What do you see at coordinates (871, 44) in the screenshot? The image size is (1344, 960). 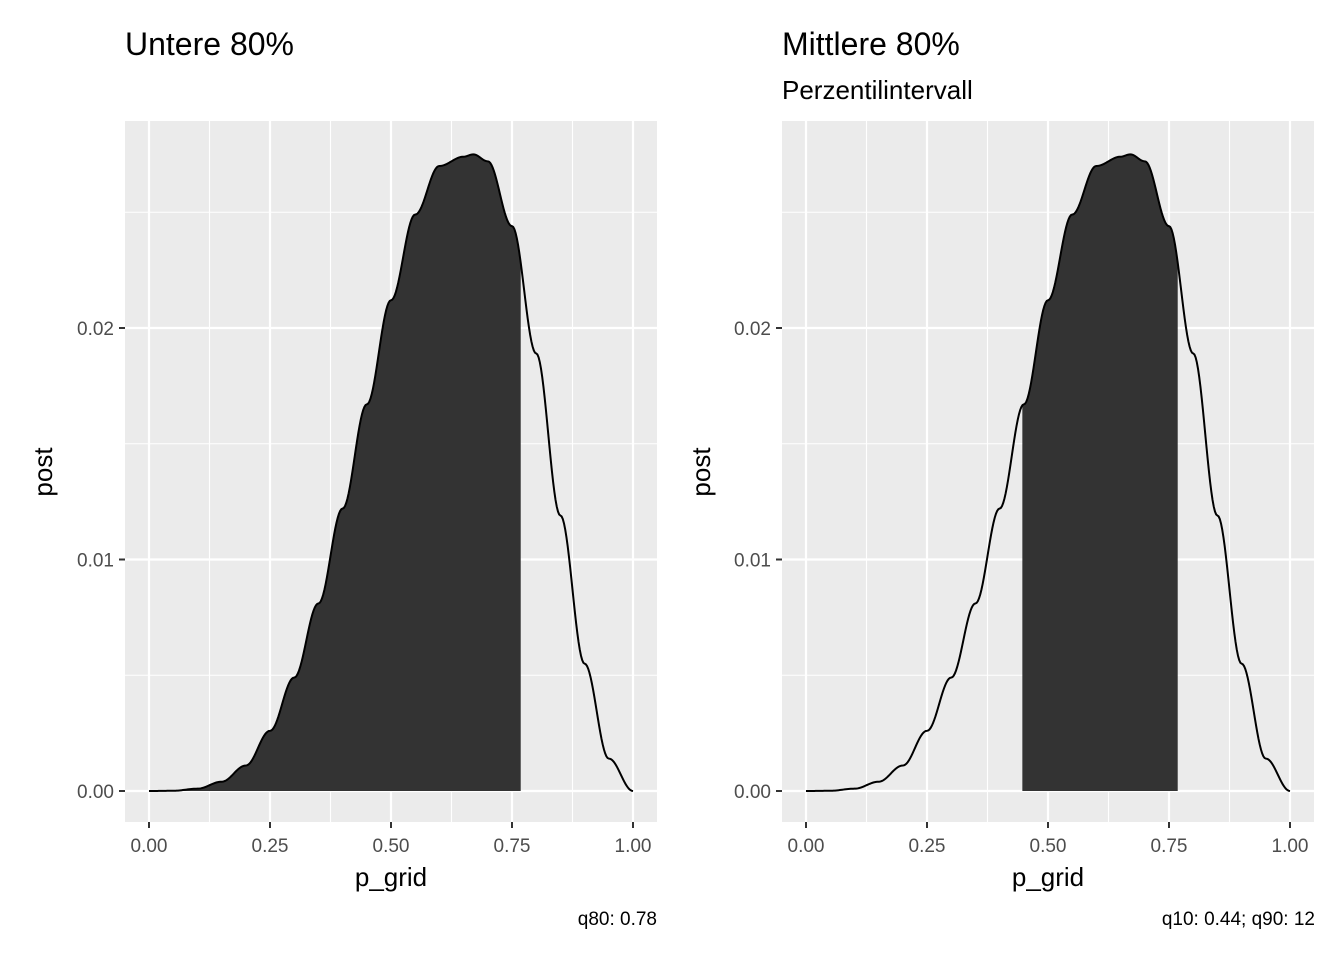 I see `chart-title: Mittlere 80%` at bounding box center [871, 44].